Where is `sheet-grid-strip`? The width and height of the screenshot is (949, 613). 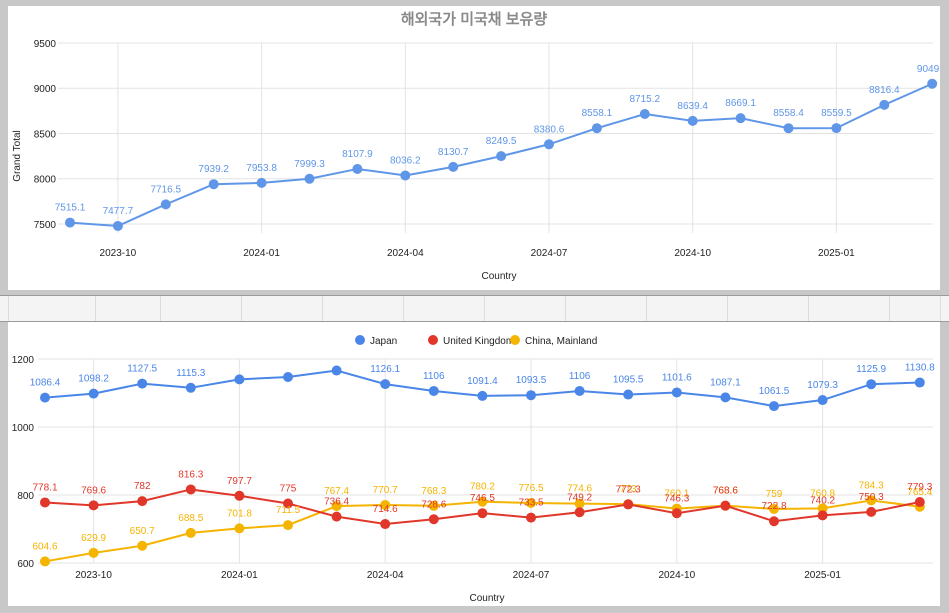 sheet-grid-strip is located at coordinates (474, 308).